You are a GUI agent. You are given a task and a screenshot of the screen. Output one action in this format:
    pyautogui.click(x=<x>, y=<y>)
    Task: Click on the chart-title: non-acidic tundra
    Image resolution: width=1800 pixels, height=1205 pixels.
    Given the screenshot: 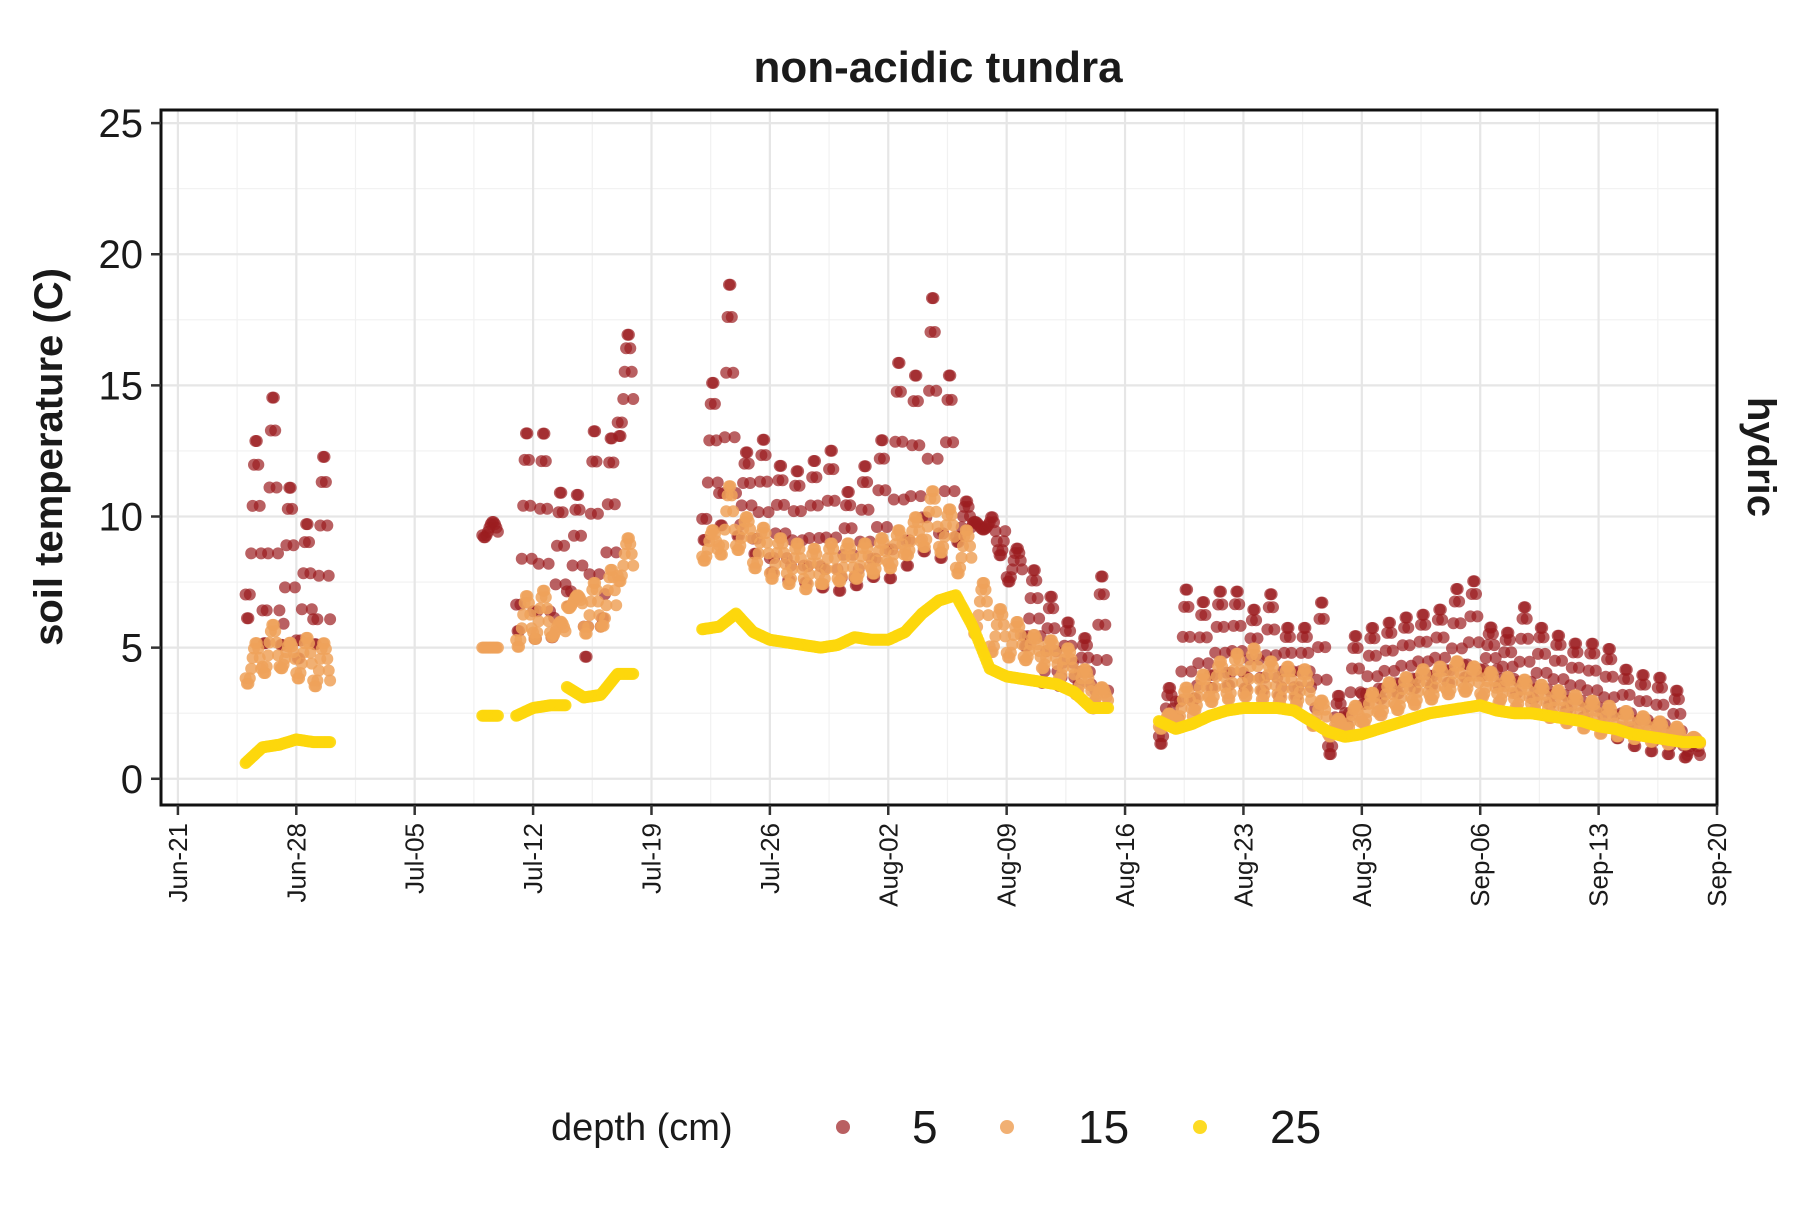 What is the action you would take?
    pyautogui.click(x=938, y=67)
    